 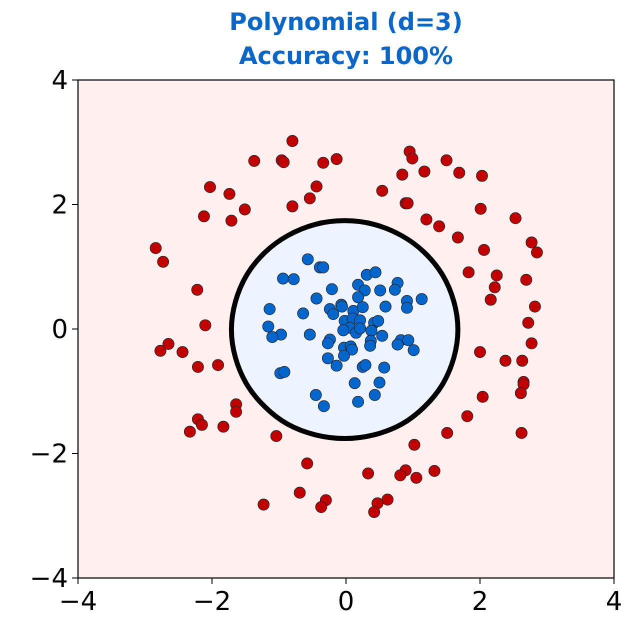 I want to click on y-tick-label: 0, so click(x=59, y=330).